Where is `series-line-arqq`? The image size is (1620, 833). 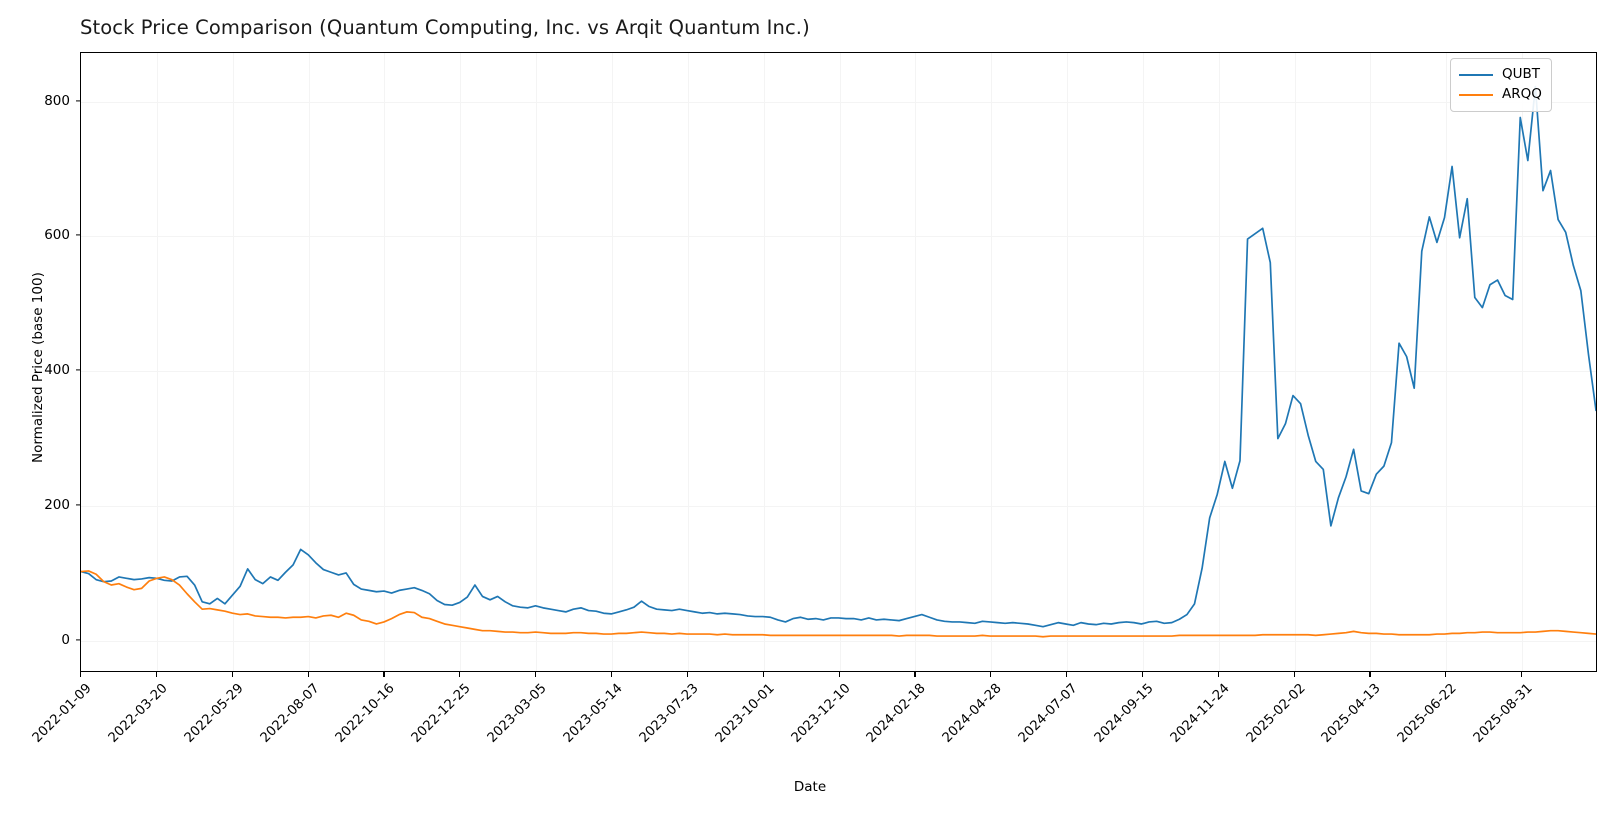 series-line-arqq is located at coordinates (838, 604).